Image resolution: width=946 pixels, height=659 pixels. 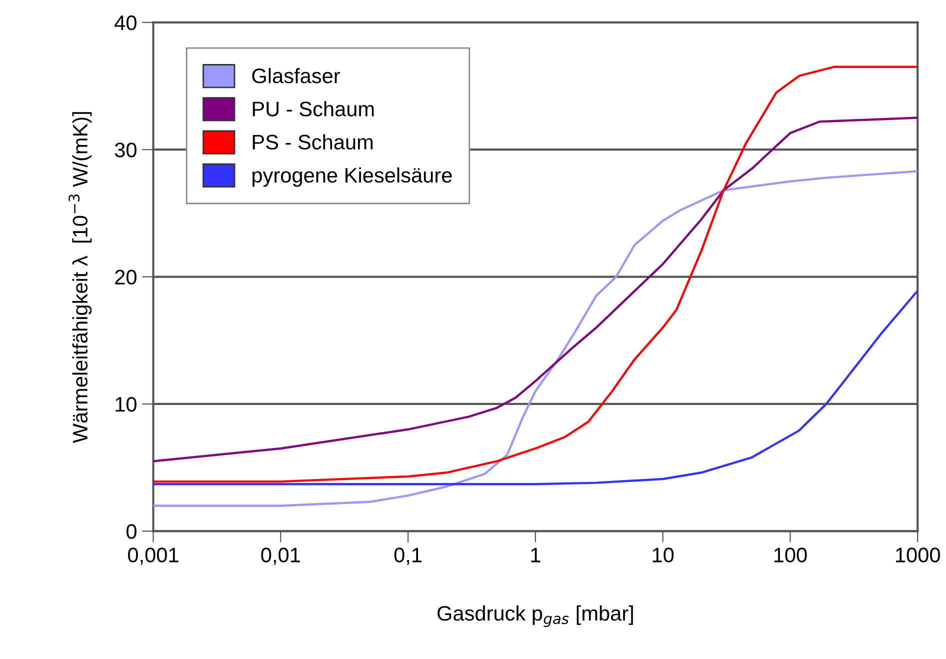 I want to click on y-tick-label: 0, so click(x=131, y=531).